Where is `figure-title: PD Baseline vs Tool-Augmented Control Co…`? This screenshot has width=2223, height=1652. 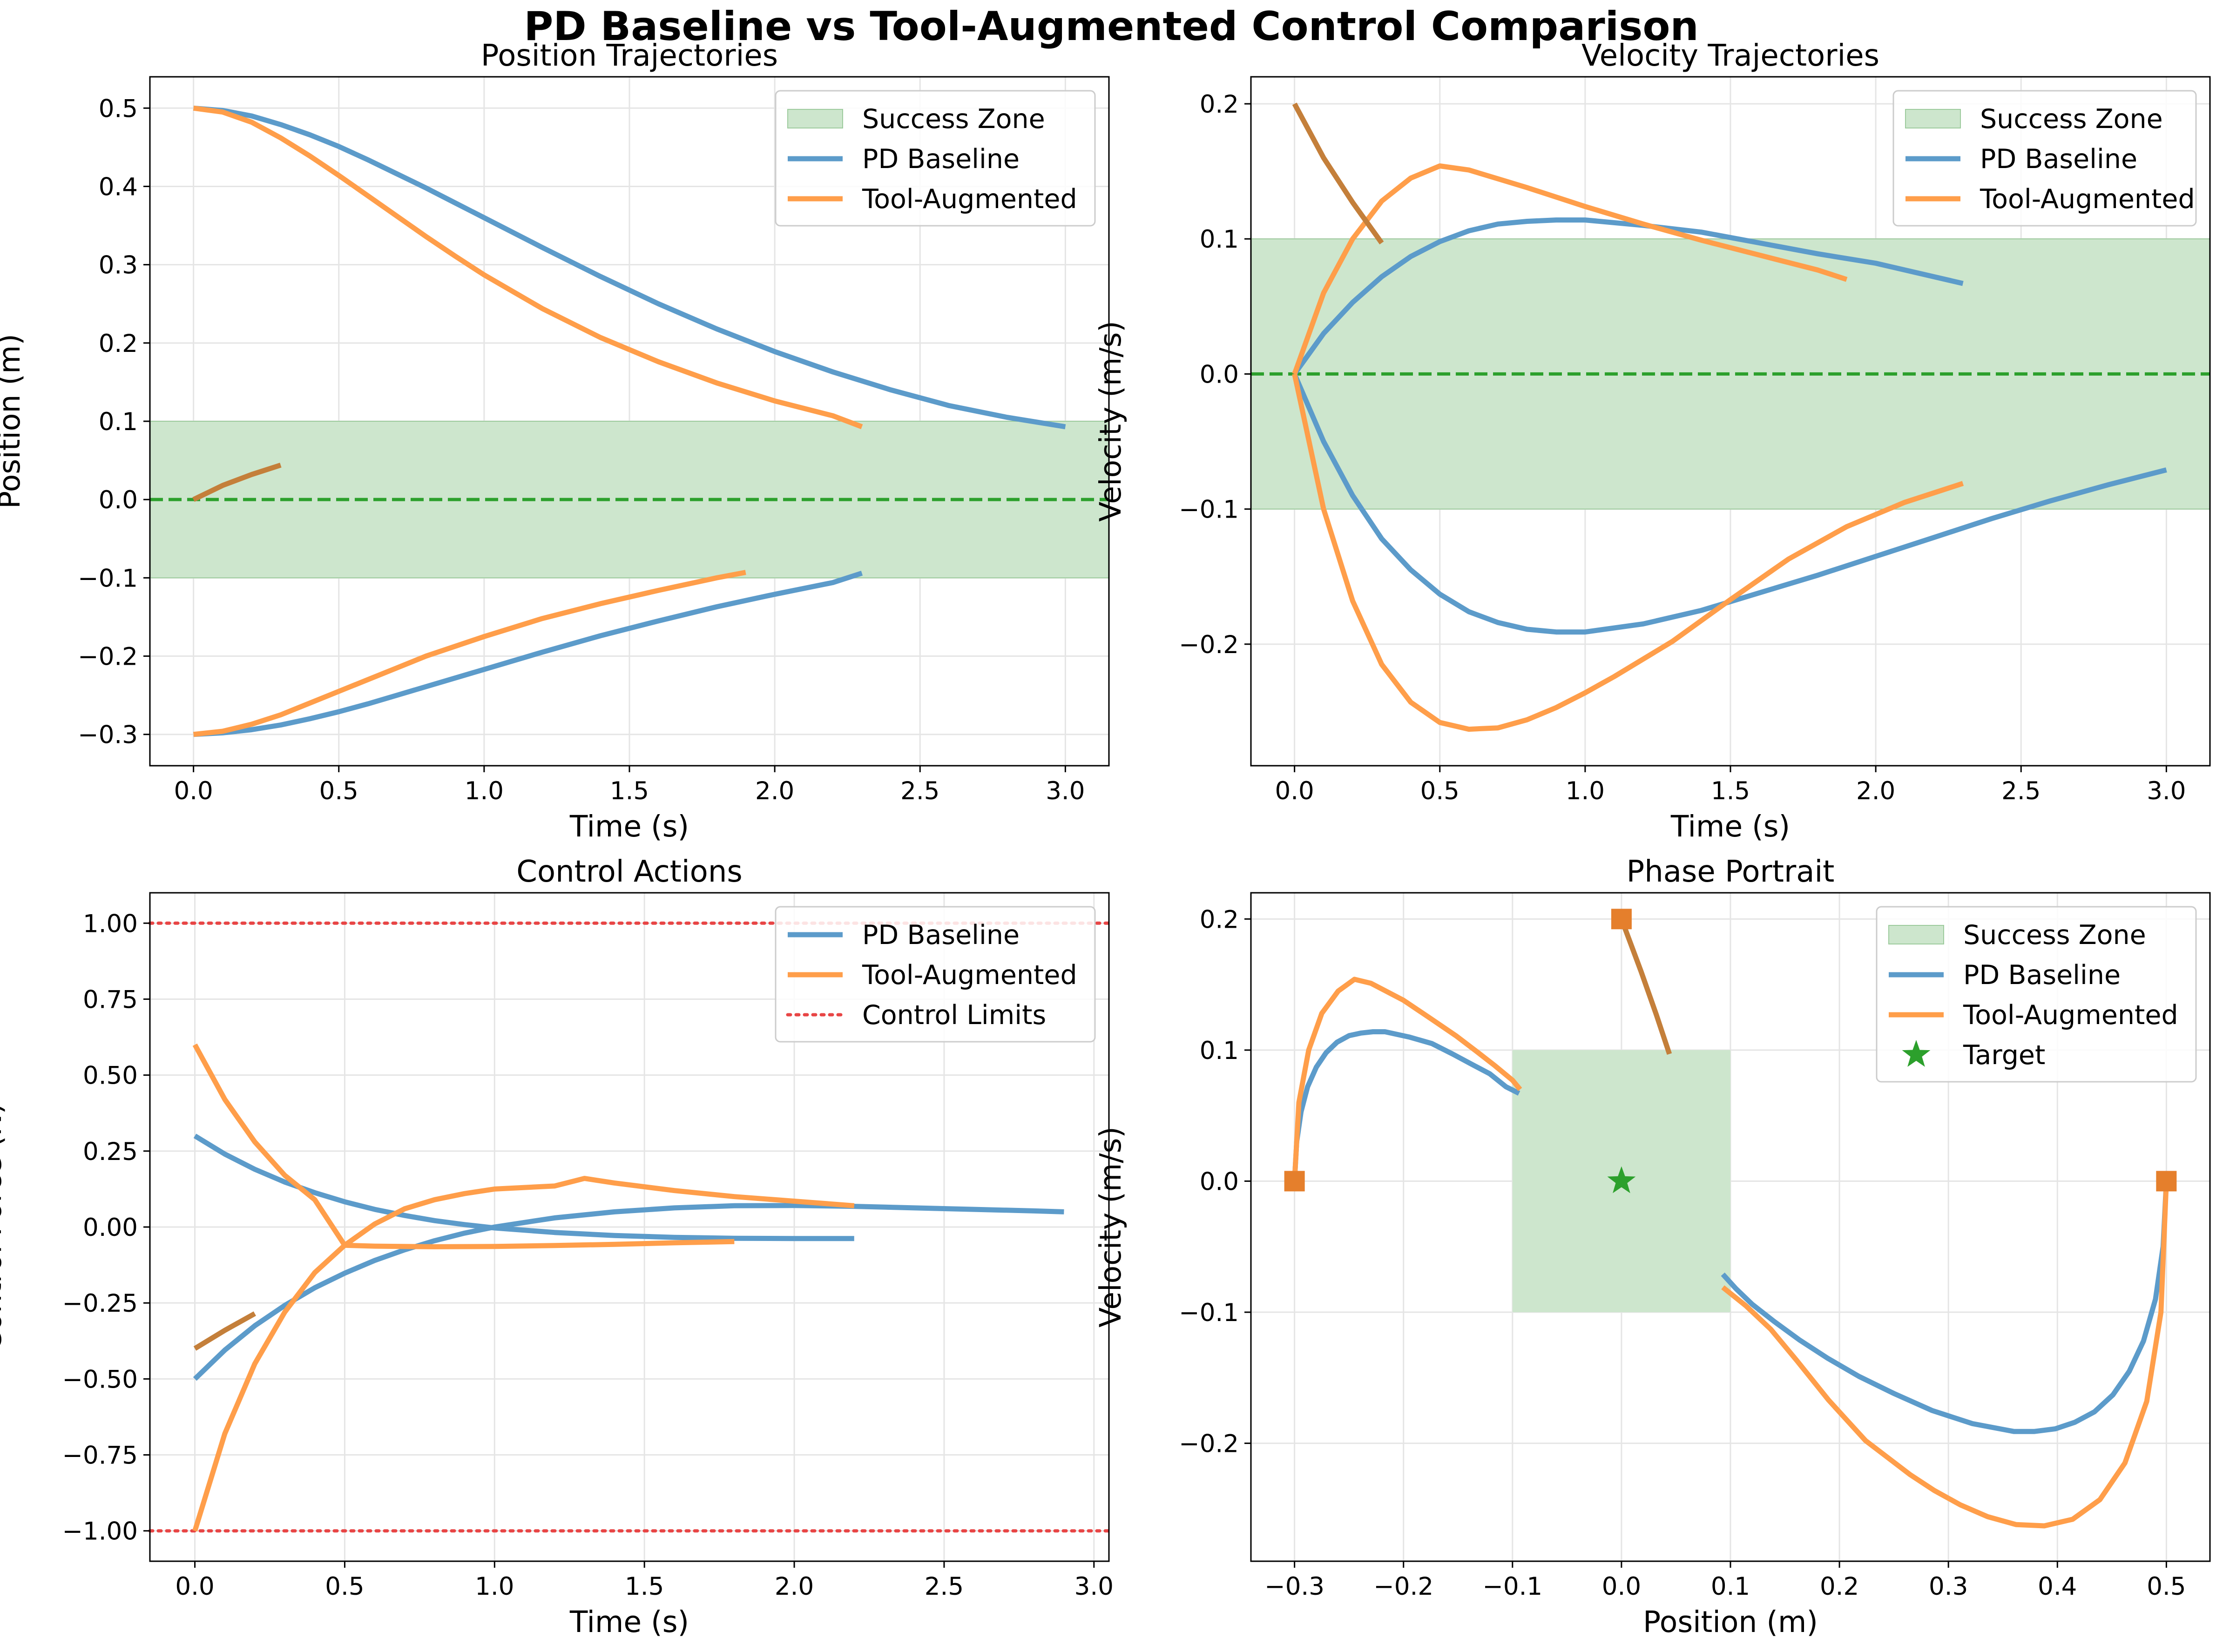
figure-title: PD Baseline vs Tool-Augmented Control Co… is located at coordinates (1111, 26).